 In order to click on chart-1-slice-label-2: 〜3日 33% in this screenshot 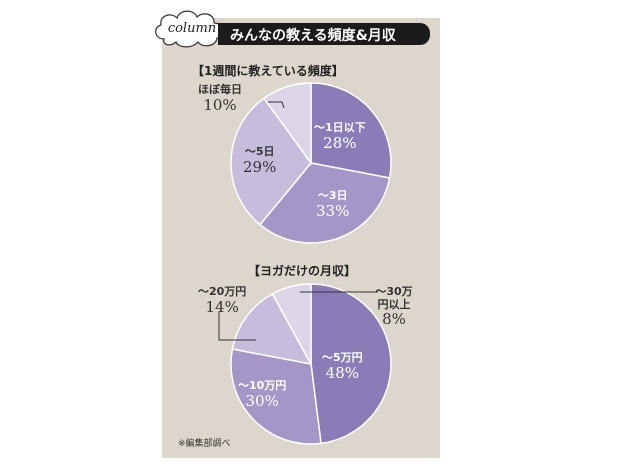, I will do `click(333, 204)`.